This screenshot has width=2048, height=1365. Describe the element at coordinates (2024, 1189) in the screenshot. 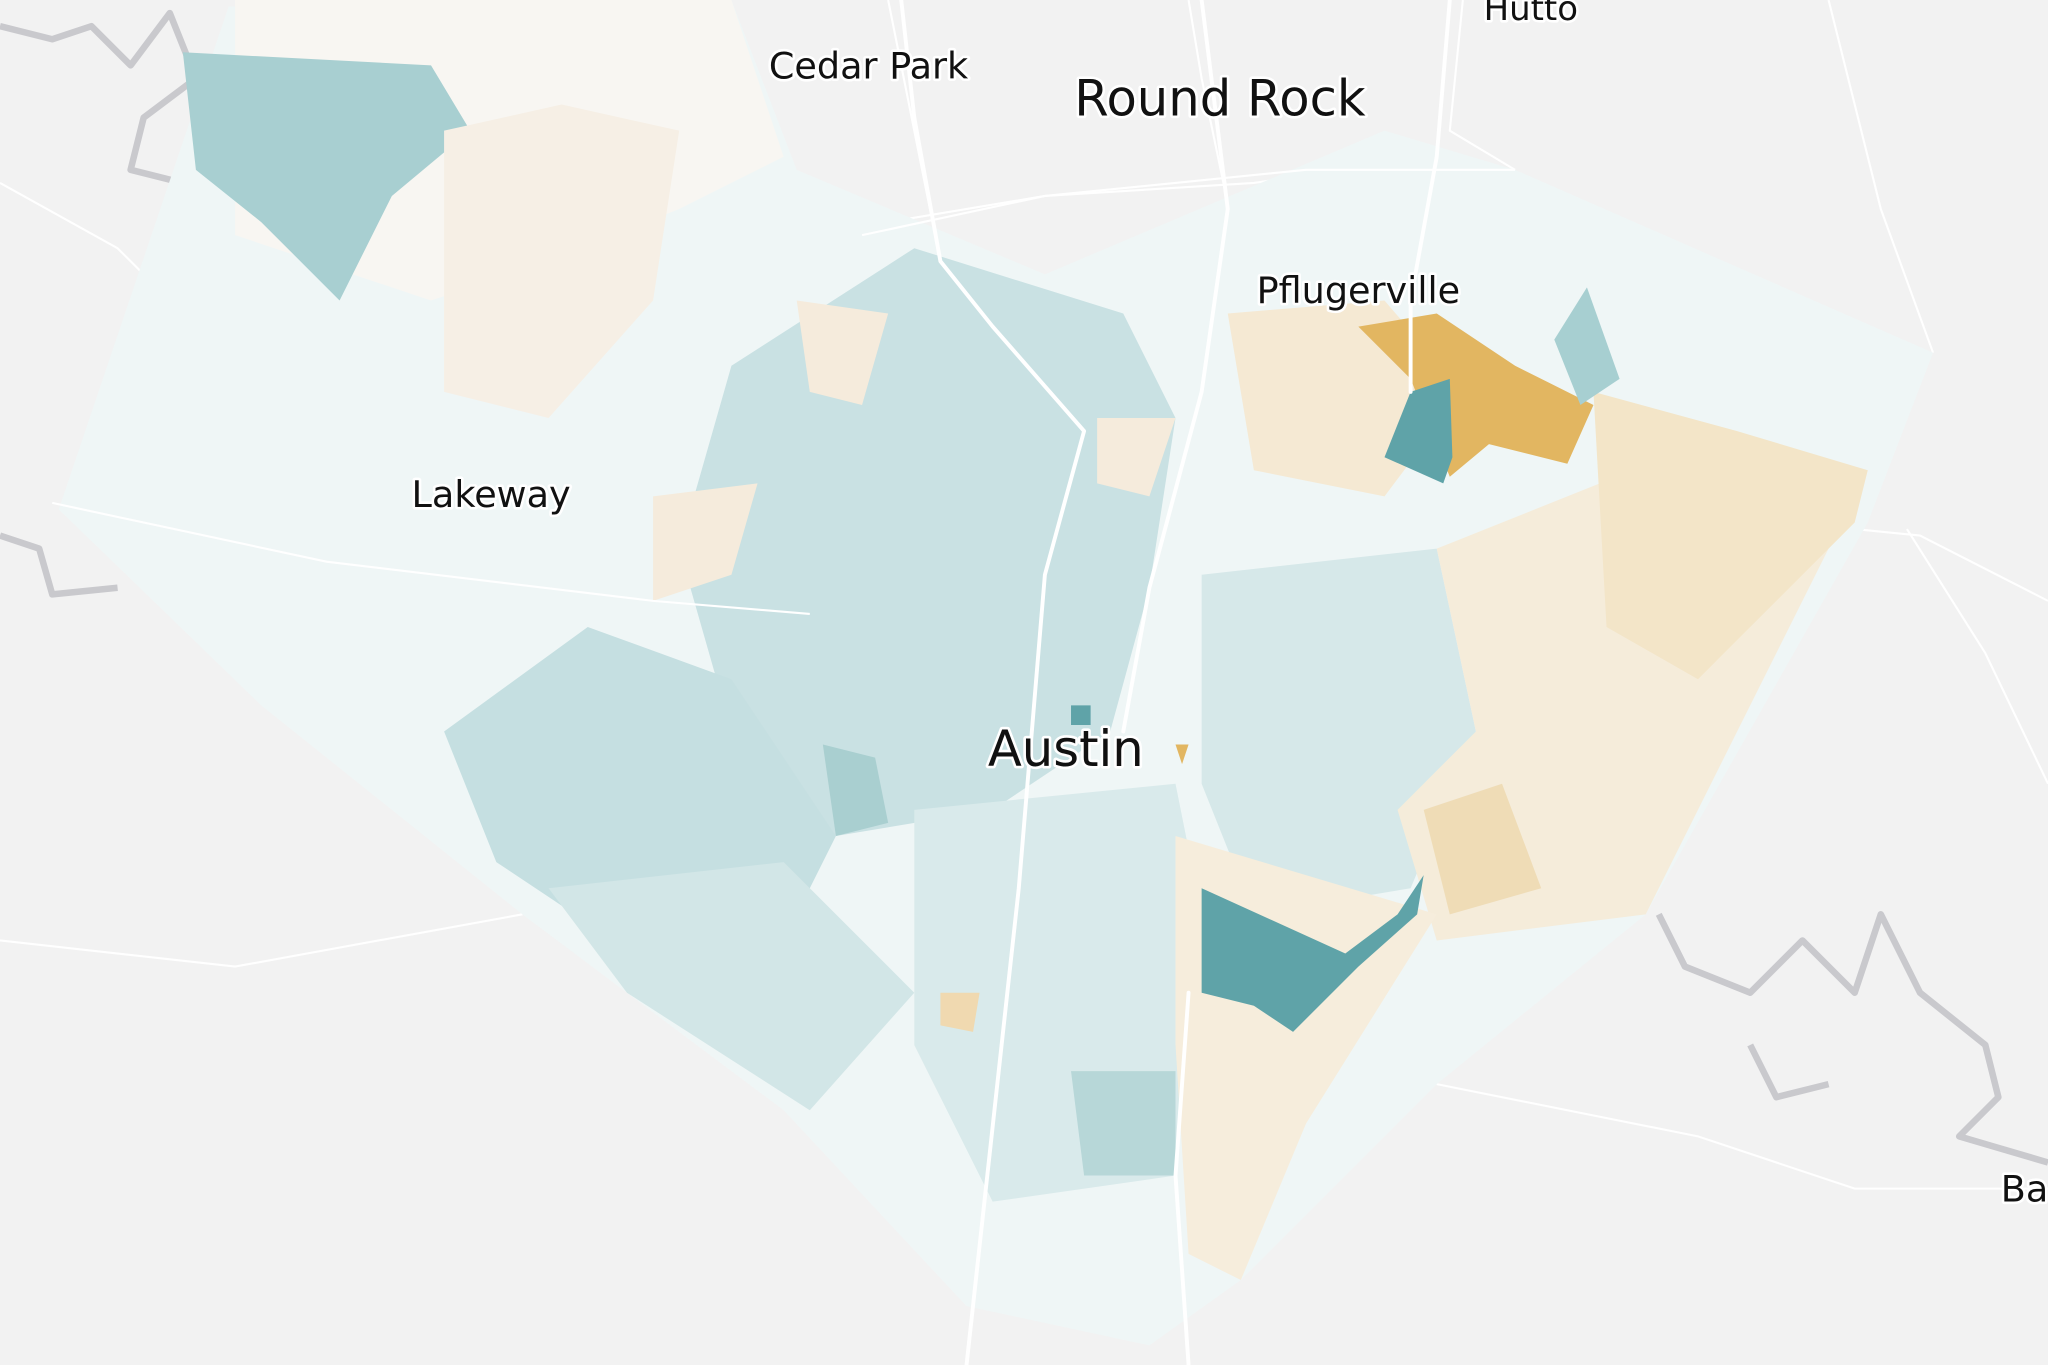

I see `place-label: Ba` at that location.